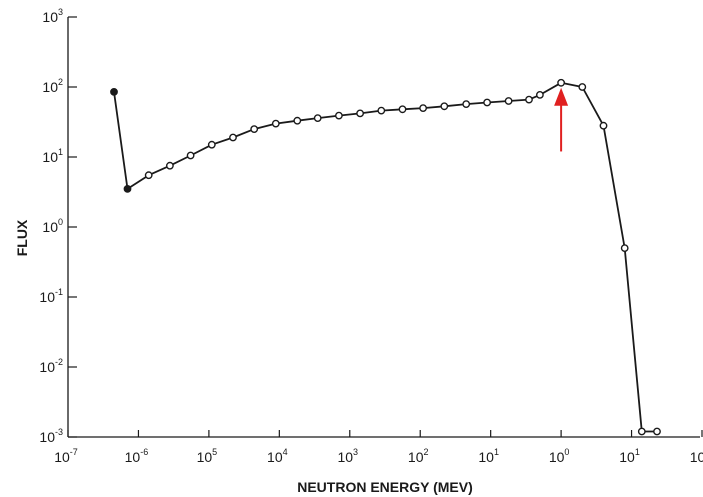  I want to click on x-tick-label: 10⁵, so click(207, 456).